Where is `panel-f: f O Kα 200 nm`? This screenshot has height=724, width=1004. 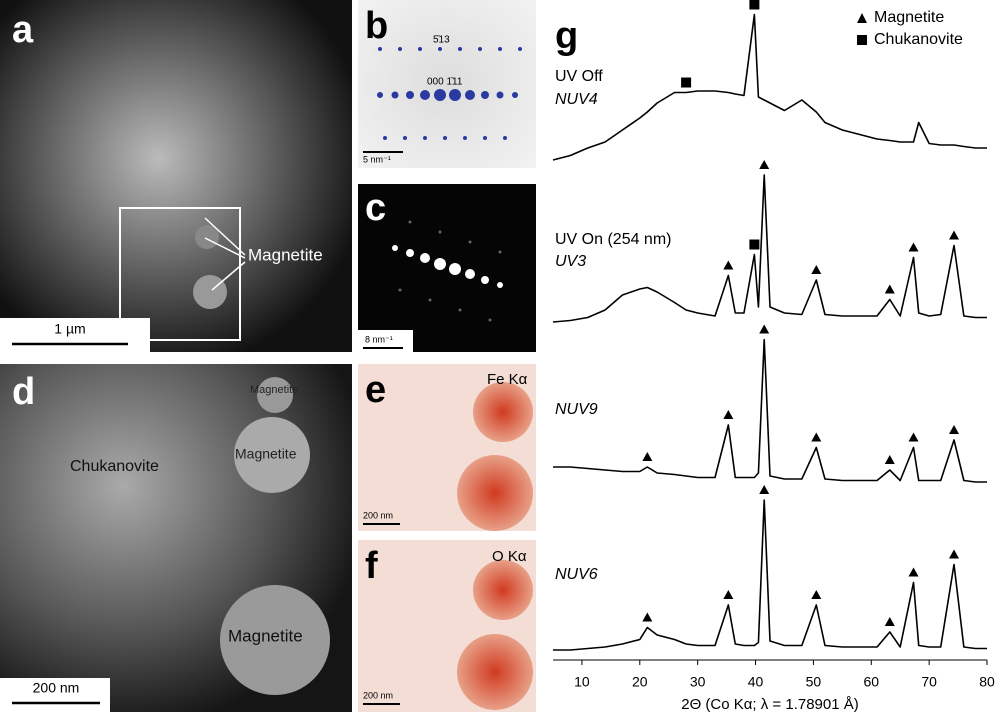 panel-f: f O Kα 200 nm is located at coordinates (447, 626).